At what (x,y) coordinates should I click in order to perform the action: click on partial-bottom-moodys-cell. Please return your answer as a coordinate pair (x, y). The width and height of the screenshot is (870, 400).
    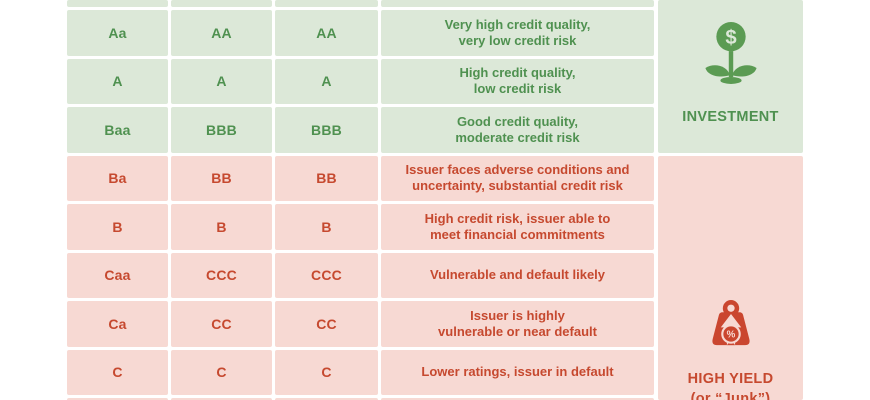
    Looking at the image, I should click on (117, 398).